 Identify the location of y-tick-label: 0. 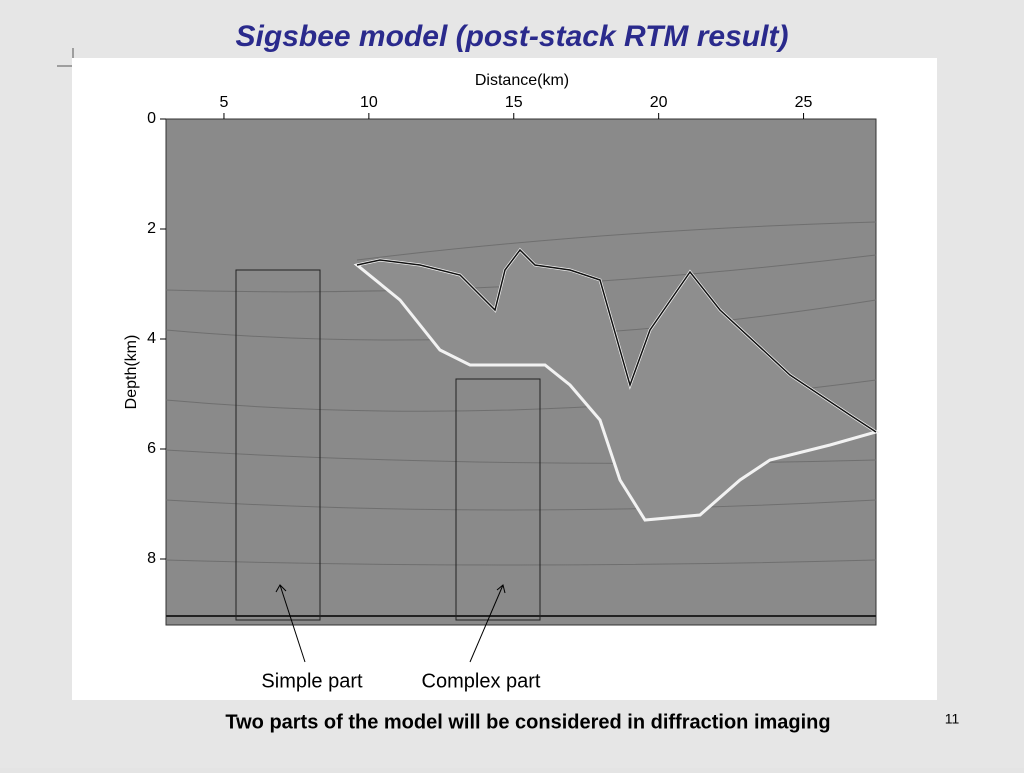
(151, 118).